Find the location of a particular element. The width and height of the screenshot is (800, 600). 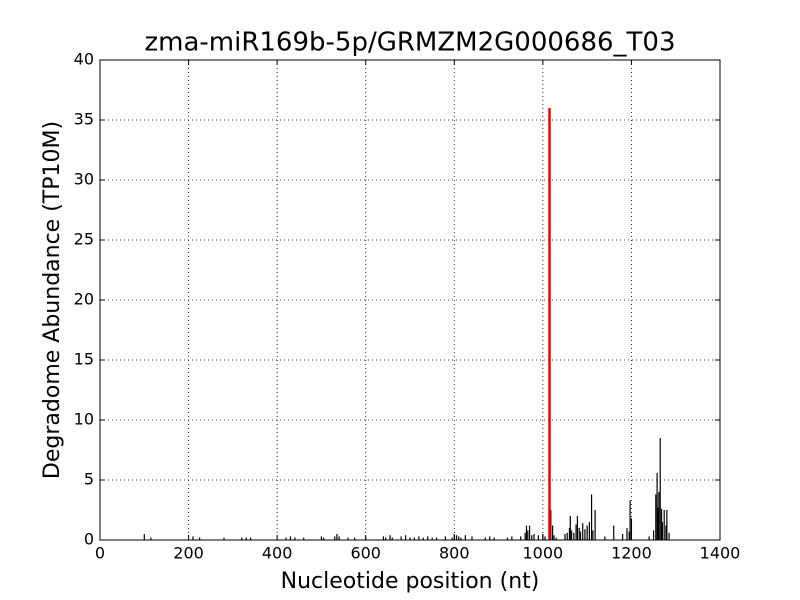

x-tick-label: 600 is located at coordinates (365, 553).